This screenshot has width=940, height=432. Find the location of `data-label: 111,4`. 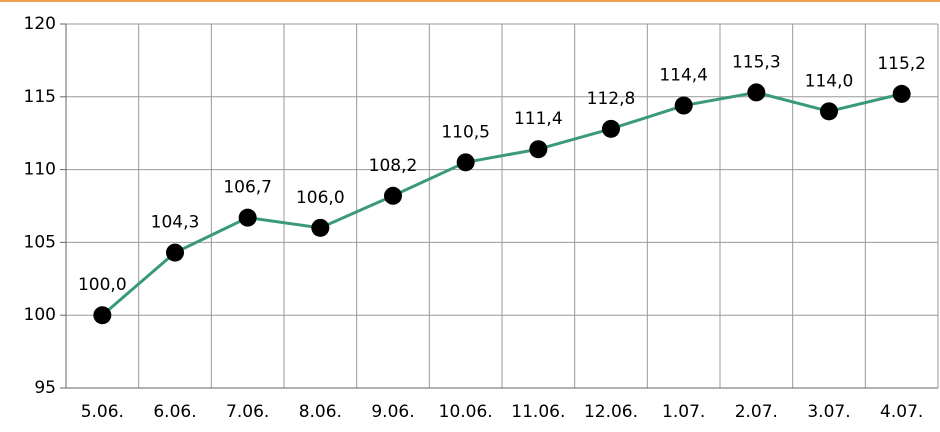

data-label: 111,4 is located at coordinates (538, 119).